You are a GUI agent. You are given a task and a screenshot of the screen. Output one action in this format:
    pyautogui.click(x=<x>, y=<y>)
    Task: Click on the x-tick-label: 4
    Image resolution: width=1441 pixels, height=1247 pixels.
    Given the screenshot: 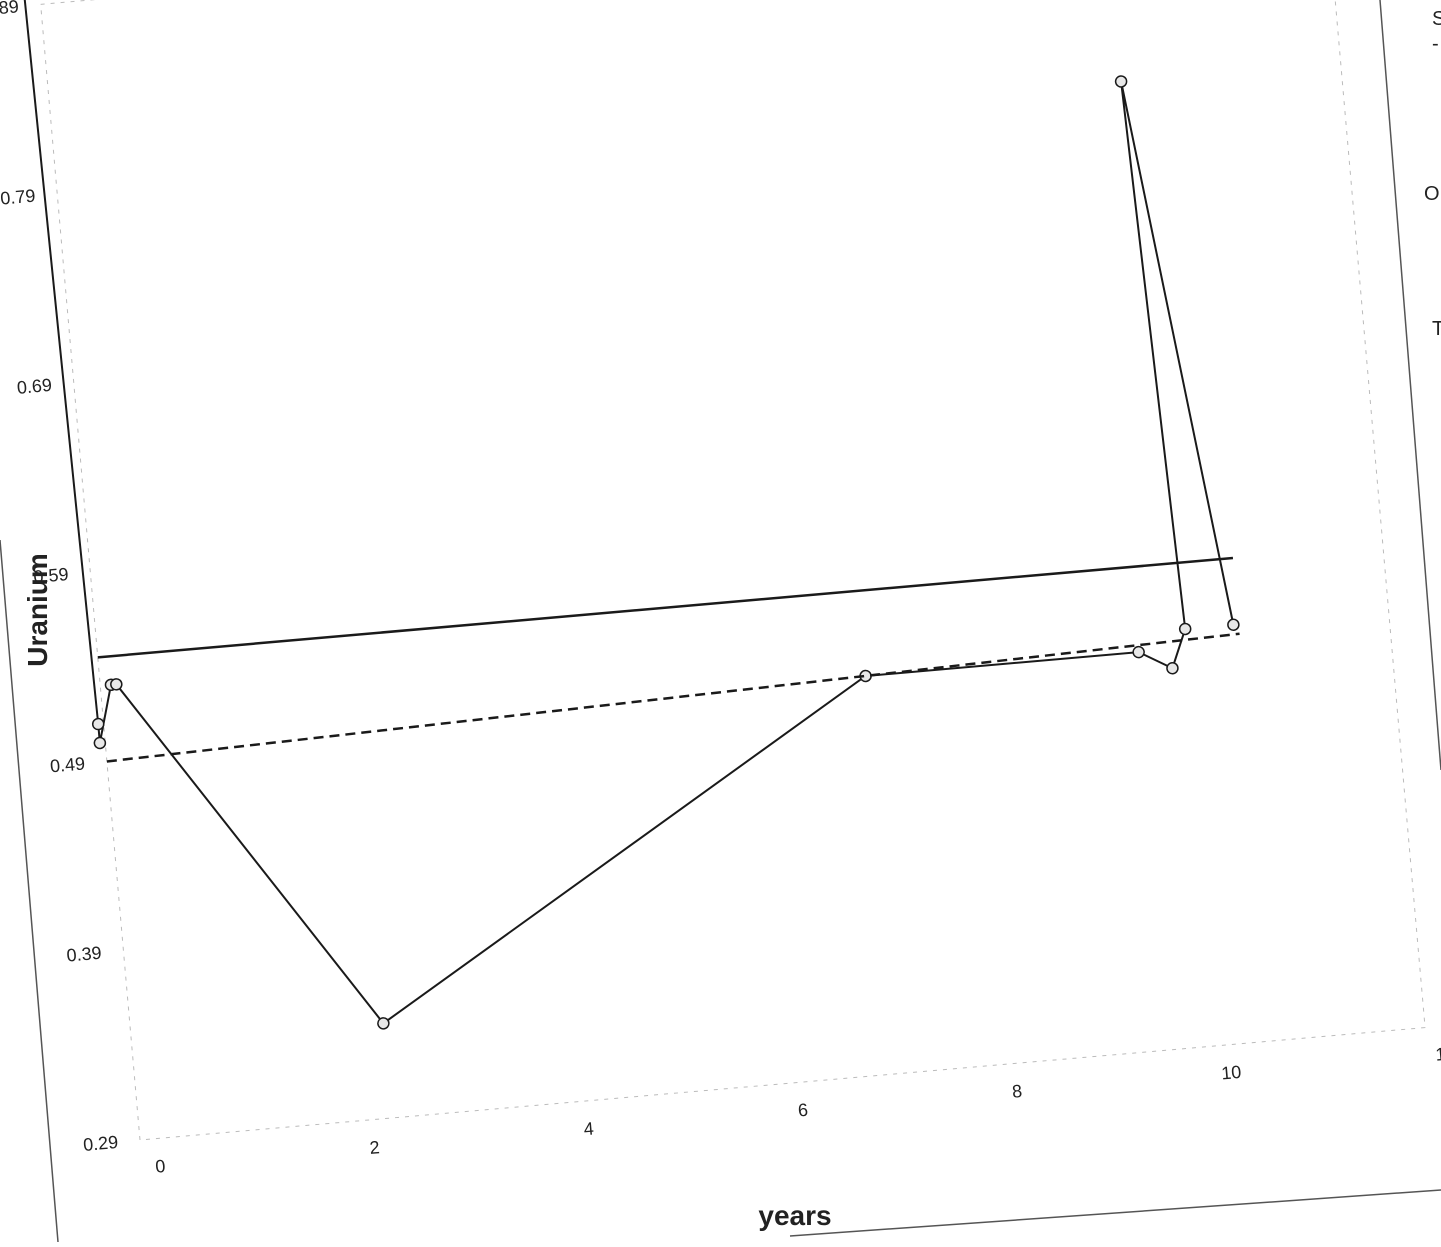 What is the action you would take?
    pyautogui.click(x=589, y=1128)
    